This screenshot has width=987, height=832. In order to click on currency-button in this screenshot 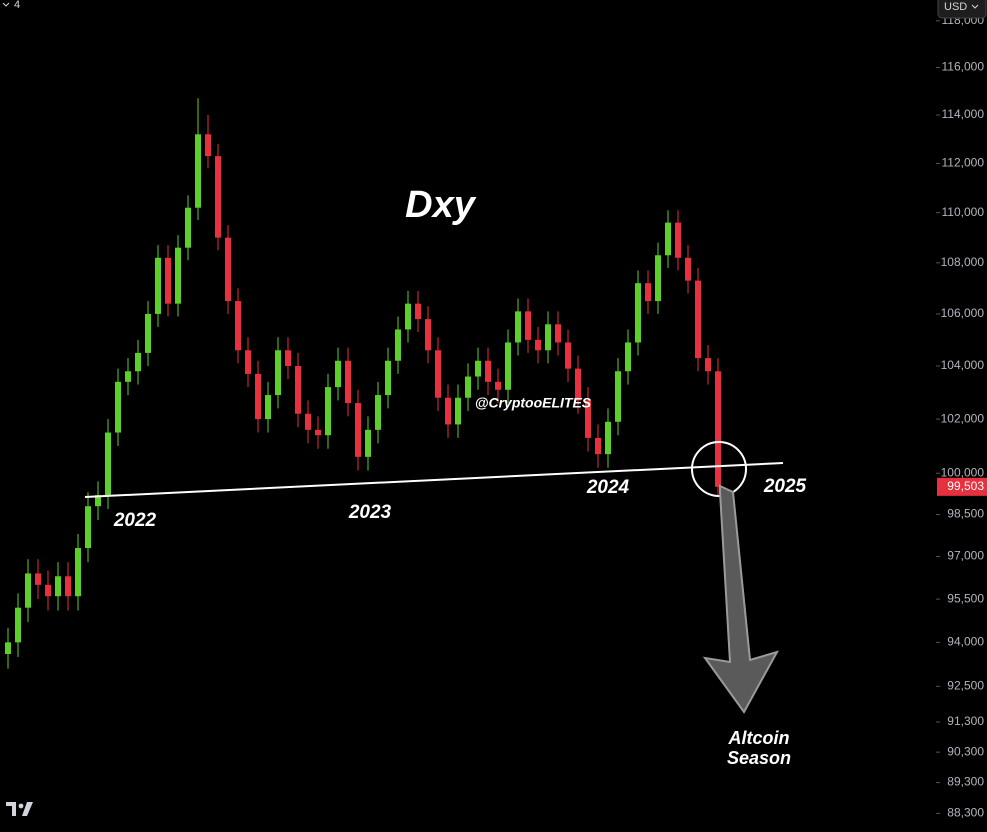, I will do `click(962, 9)`.